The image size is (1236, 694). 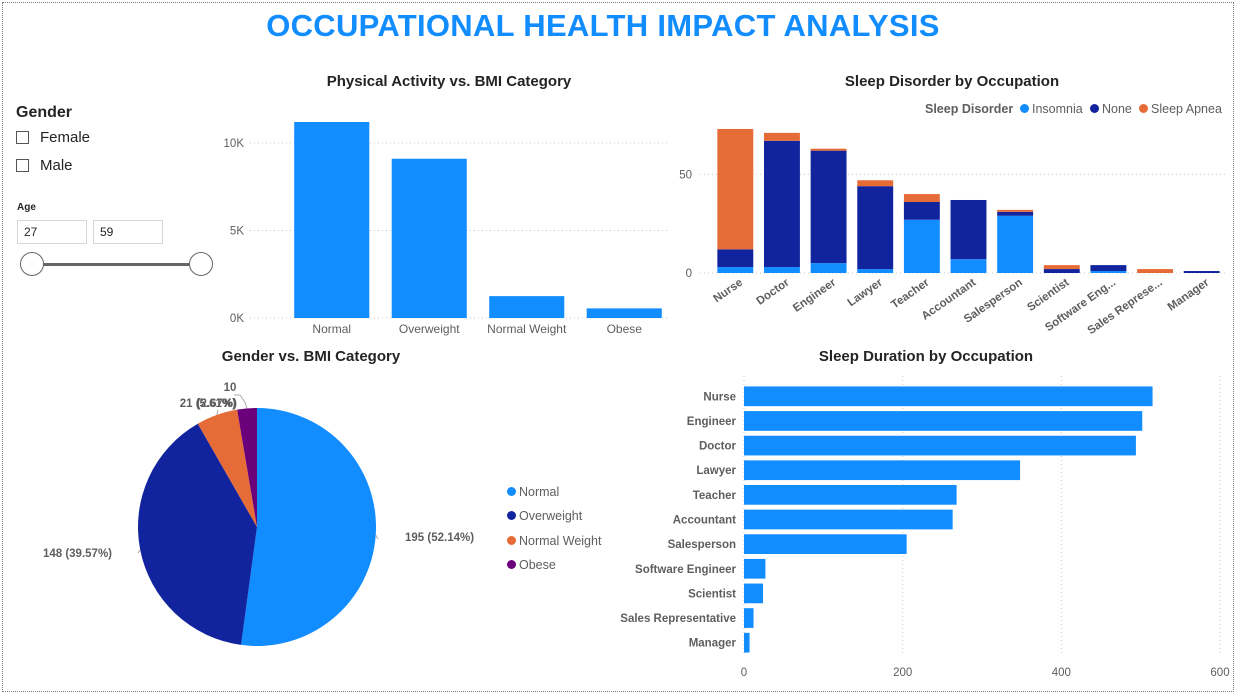 What do you see at coordinates (921, 210) in the screenshot?
I see `sleep-disorder-bar-teacher-none` at bounding box center [921, 210].